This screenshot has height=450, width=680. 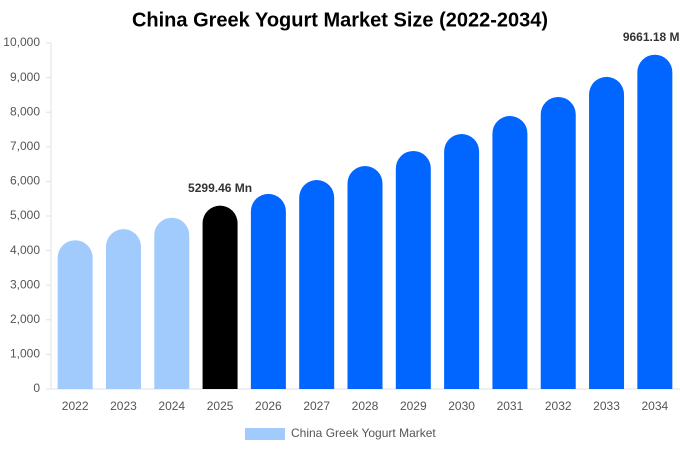 I want to click on y-tick-label: 5,000, so click(x=25, y=215).